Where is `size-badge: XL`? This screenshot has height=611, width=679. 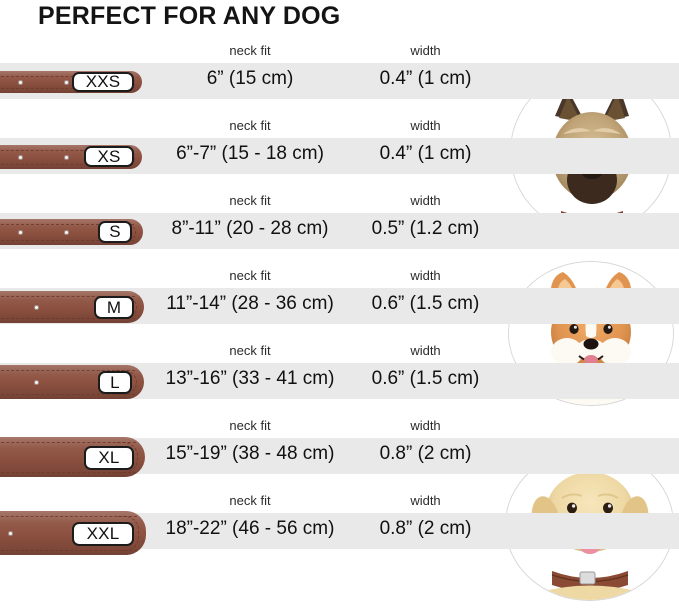 size-badge: XL is located at coordinates (109, 458).